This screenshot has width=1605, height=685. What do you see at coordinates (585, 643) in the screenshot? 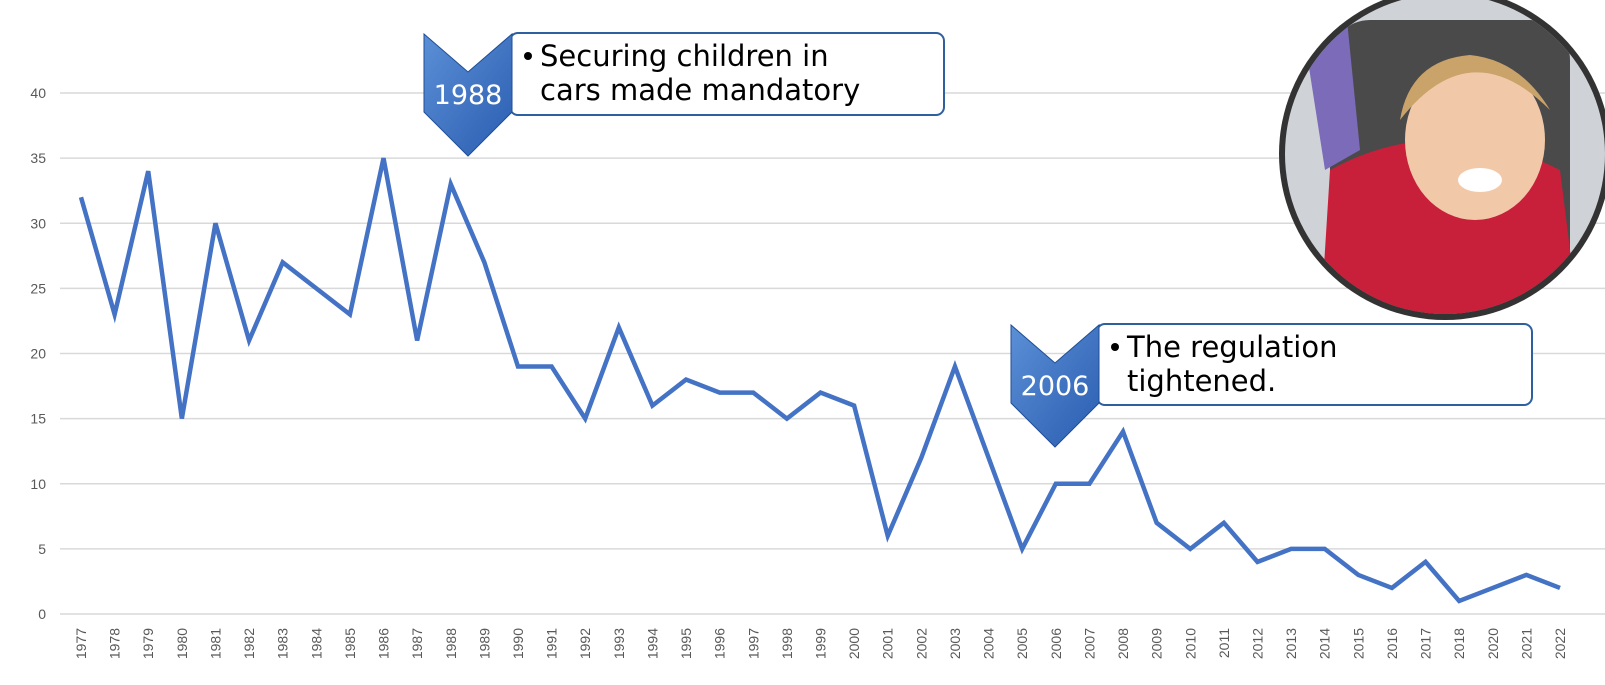
I see `x-tick-label: 1992` at bounding box center [585, 643].